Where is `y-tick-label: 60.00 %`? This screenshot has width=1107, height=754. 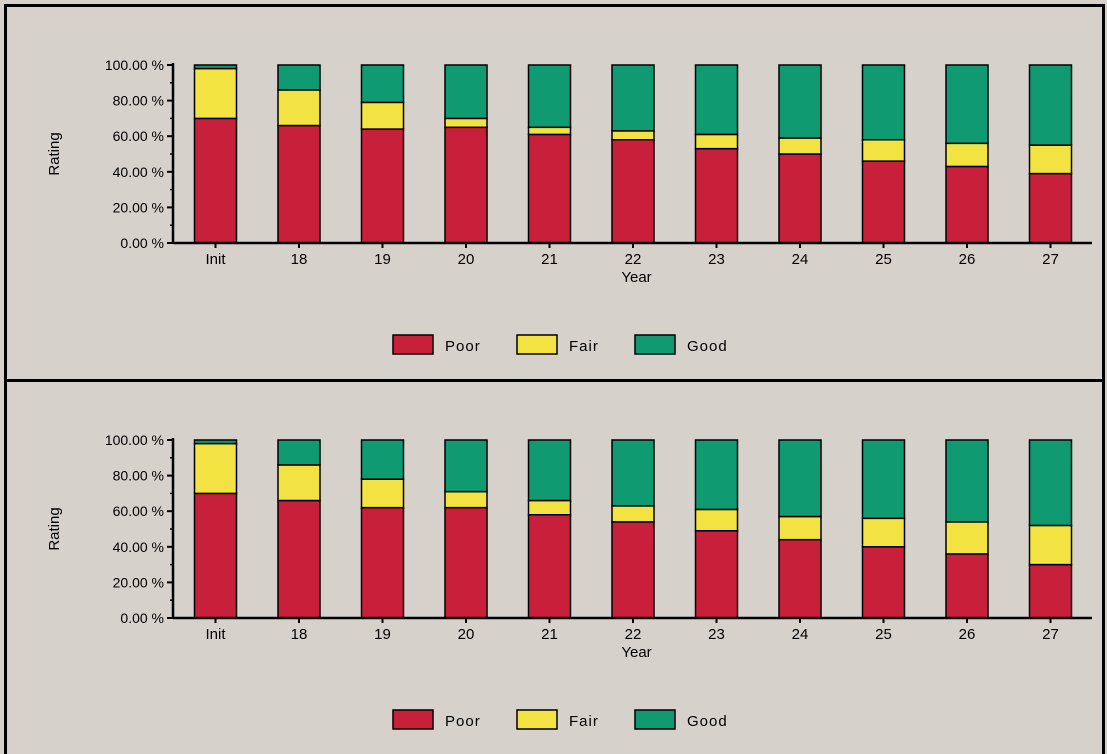 y-tick-label: 60.00 % is located at coordinates (138, 136).